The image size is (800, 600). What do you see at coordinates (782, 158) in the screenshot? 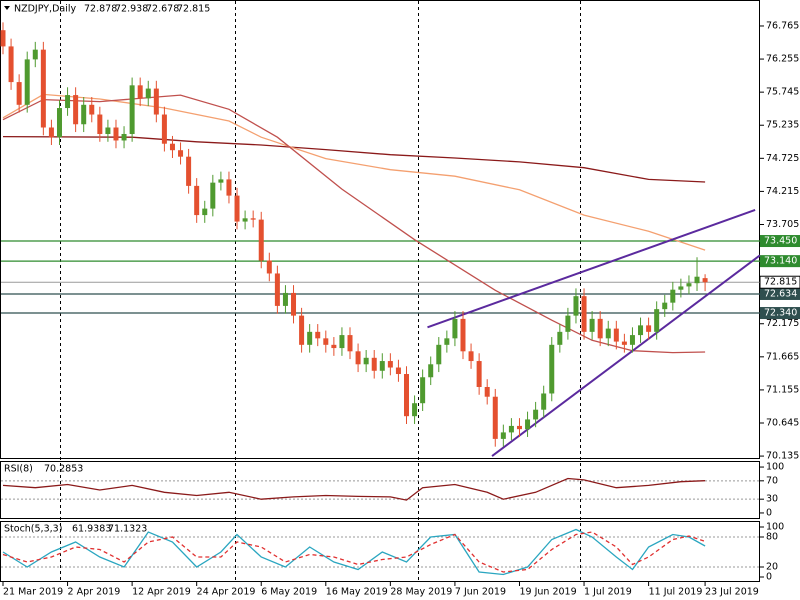
I see `y-tick-label: 74.725` at bounding box center [782, 158].